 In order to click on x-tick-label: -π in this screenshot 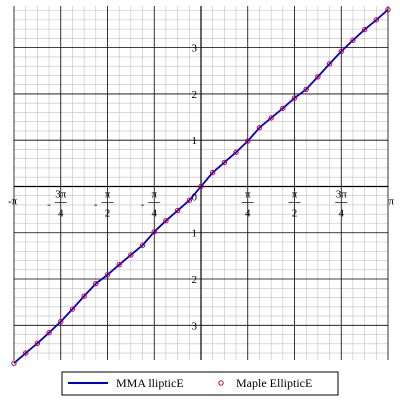, I will do `click(13, 201)`.